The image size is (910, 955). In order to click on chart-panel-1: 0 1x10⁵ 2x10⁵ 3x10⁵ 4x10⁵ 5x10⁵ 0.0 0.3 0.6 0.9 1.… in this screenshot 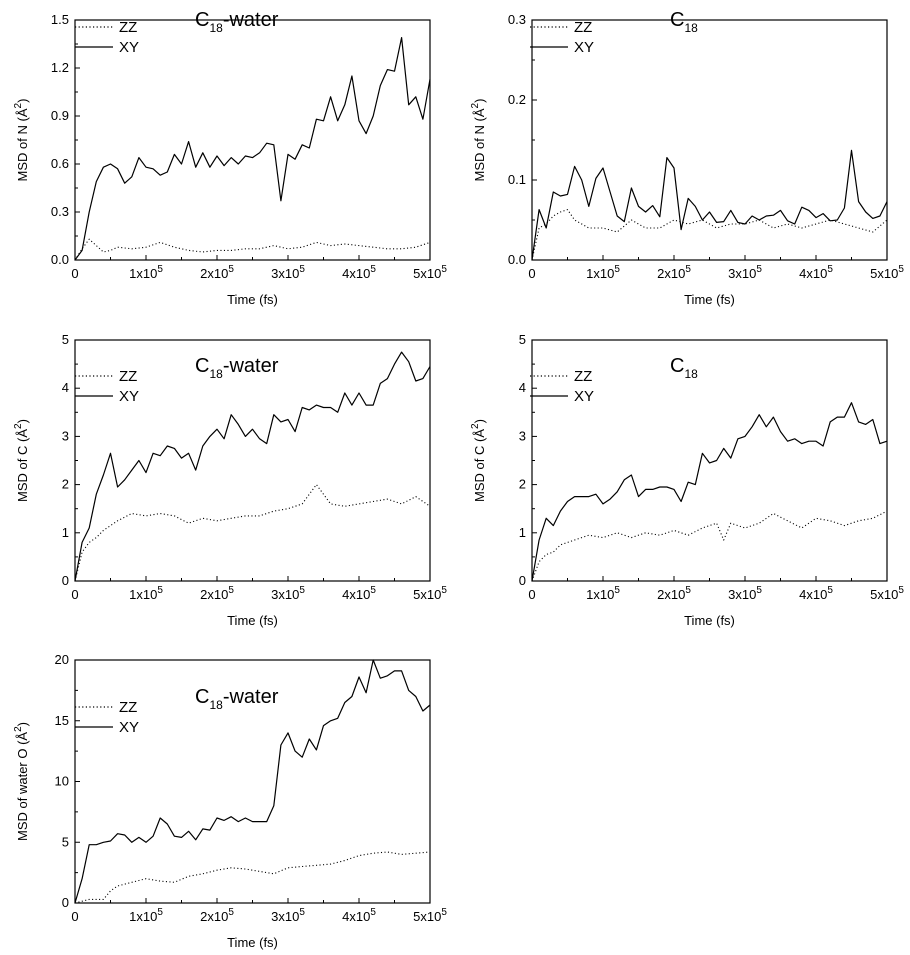, I will do `click(230, 158)`.